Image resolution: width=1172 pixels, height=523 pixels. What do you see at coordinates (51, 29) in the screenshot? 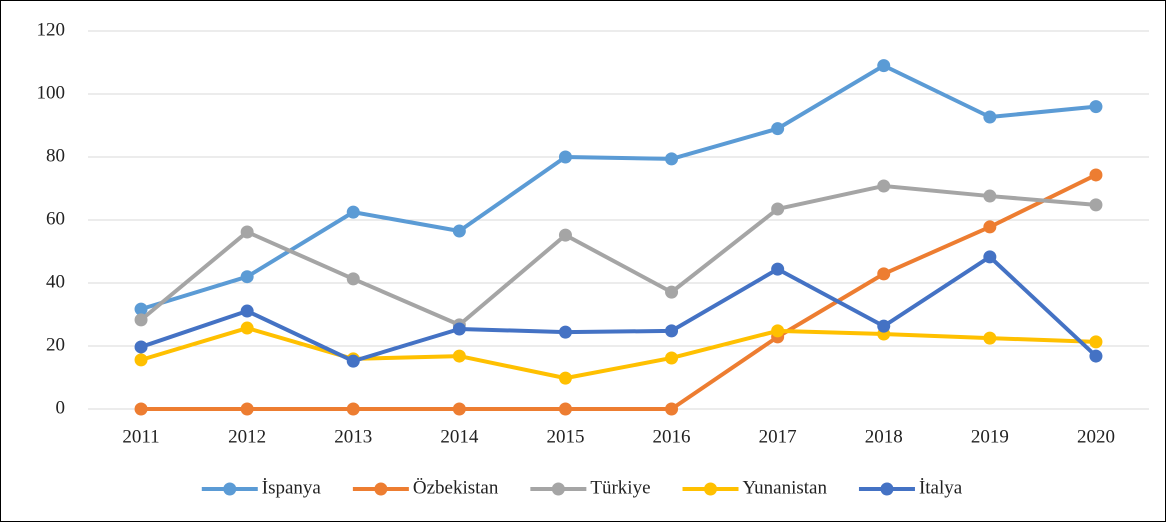
I see `y-tick-label: 120` at bounding box center [51, 29].